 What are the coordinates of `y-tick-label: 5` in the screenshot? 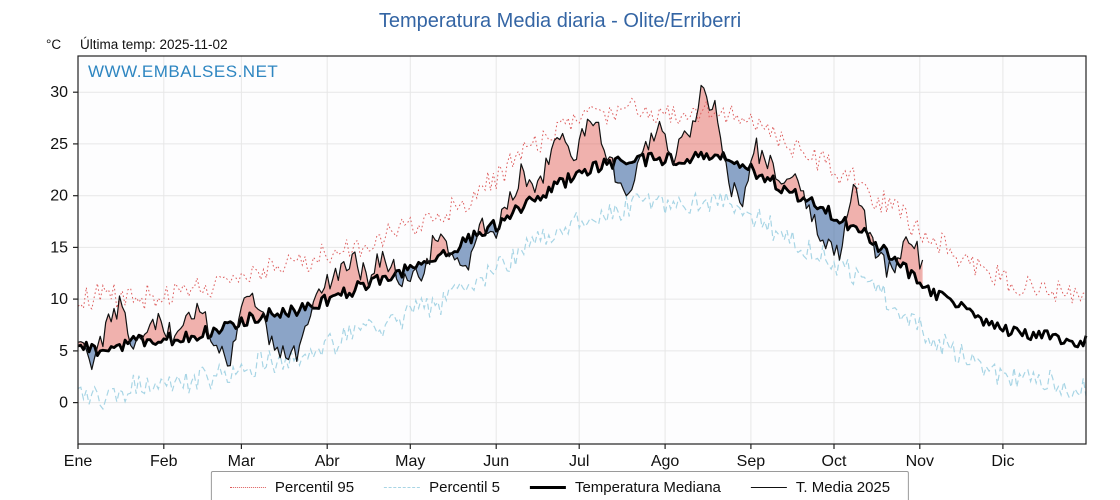 It's located at (63, 351).